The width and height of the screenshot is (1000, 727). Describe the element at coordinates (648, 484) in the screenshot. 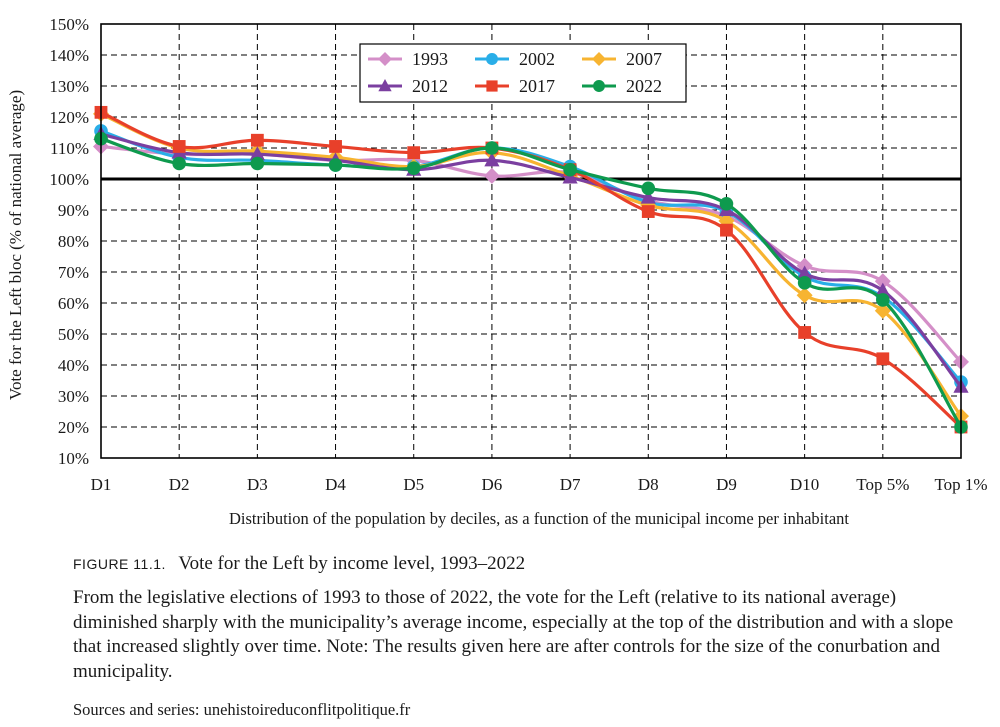

I see `x-tick-label: D8` at that location.